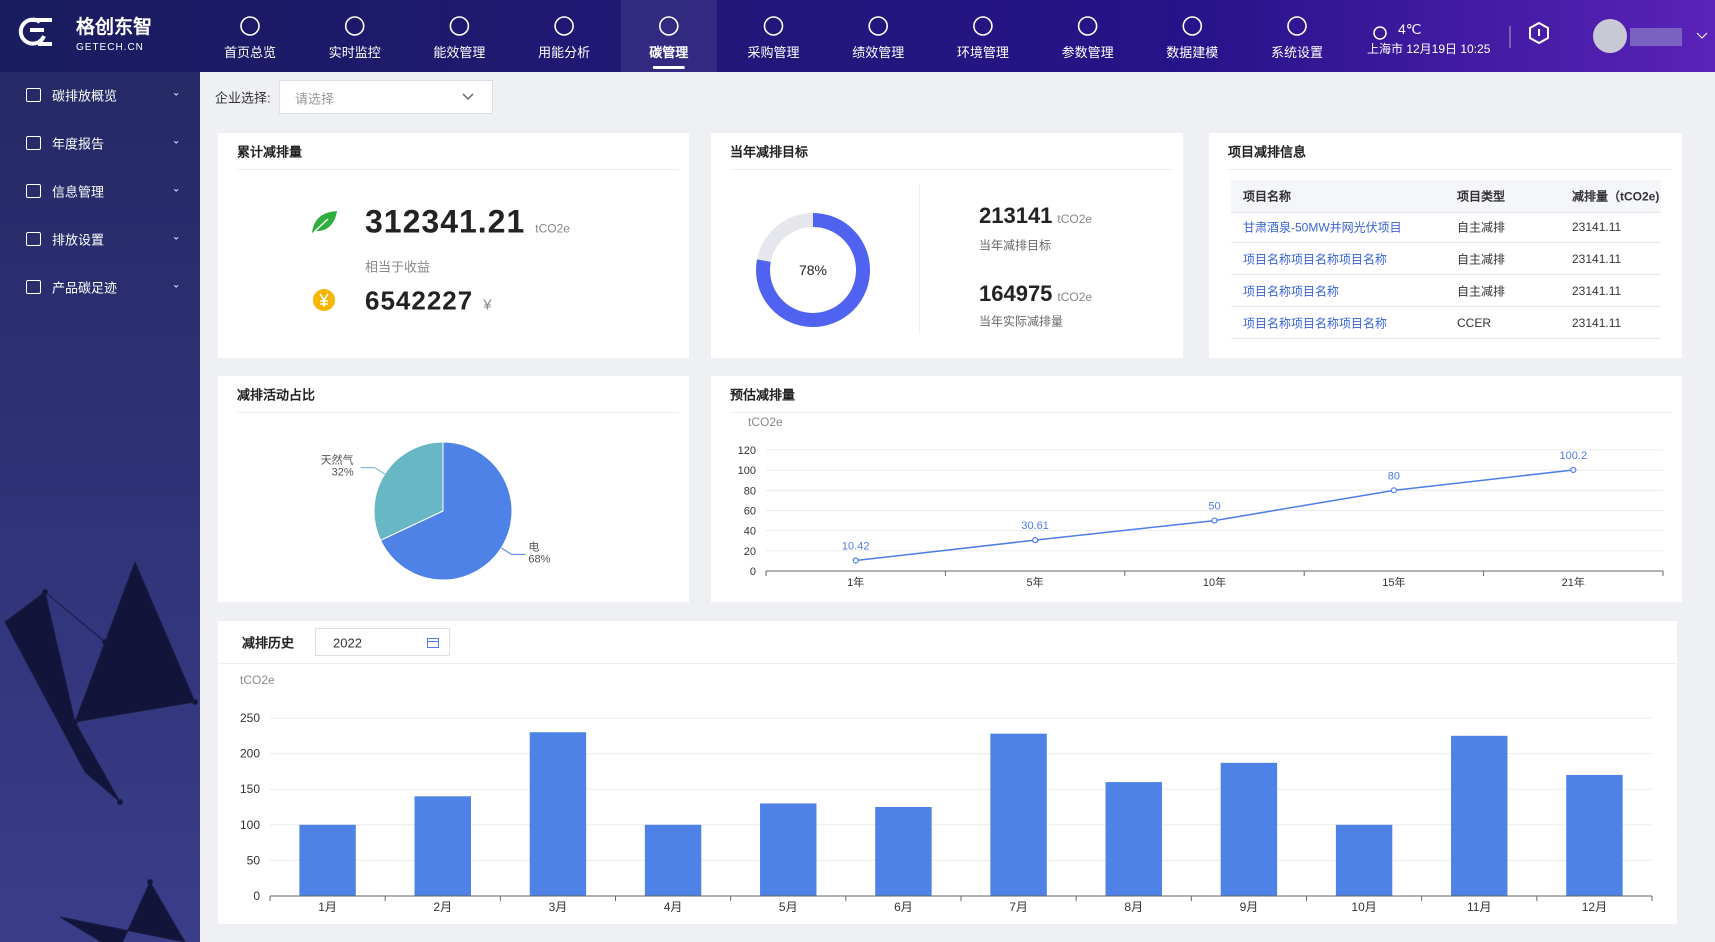 The image size is (1715, 942). I want to click on table-header-bg, so click(1446, 196).